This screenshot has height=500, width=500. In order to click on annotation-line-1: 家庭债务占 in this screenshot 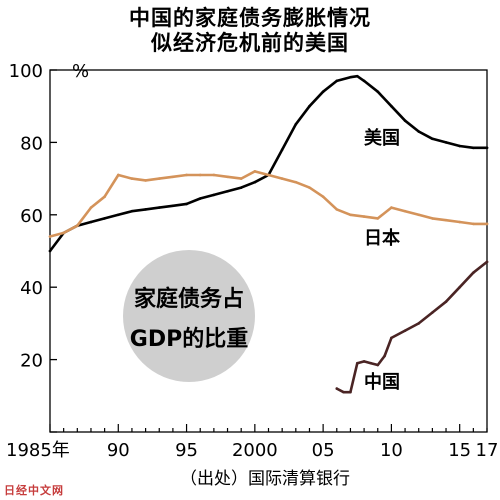, I will do `click(189, 299)`.